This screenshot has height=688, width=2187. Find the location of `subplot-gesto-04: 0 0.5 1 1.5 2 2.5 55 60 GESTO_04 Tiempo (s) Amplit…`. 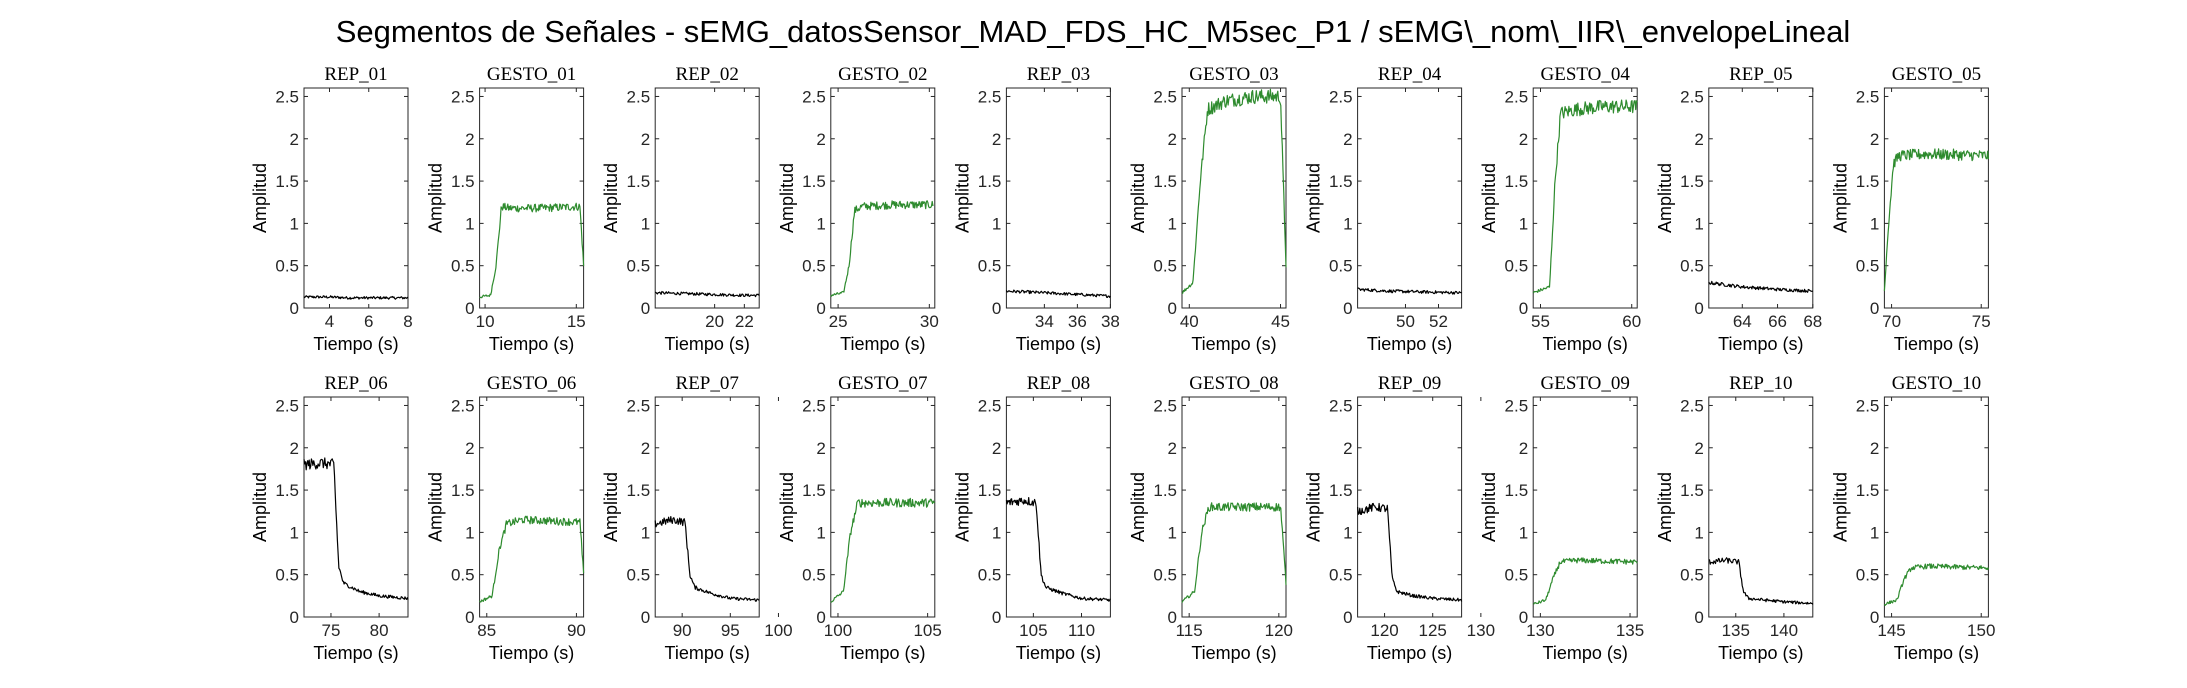

subplot-gesto-04: 0 0.5 1 1.5 2 2.5 55 60 GESTO_04 Tiempo (s) Amplit… is located at coordinates (1560, 209).